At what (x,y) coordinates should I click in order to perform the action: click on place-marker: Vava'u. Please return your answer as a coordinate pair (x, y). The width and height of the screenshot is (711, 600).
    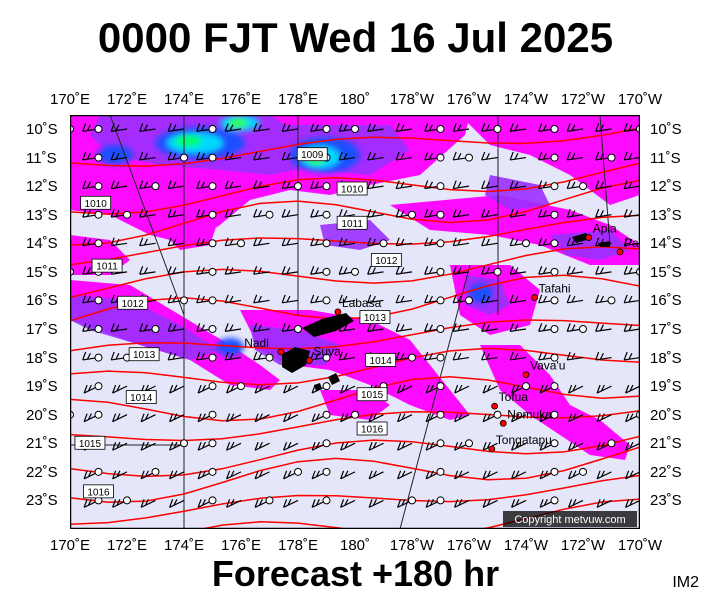
    Looking at the image, I should click on (543, 369).